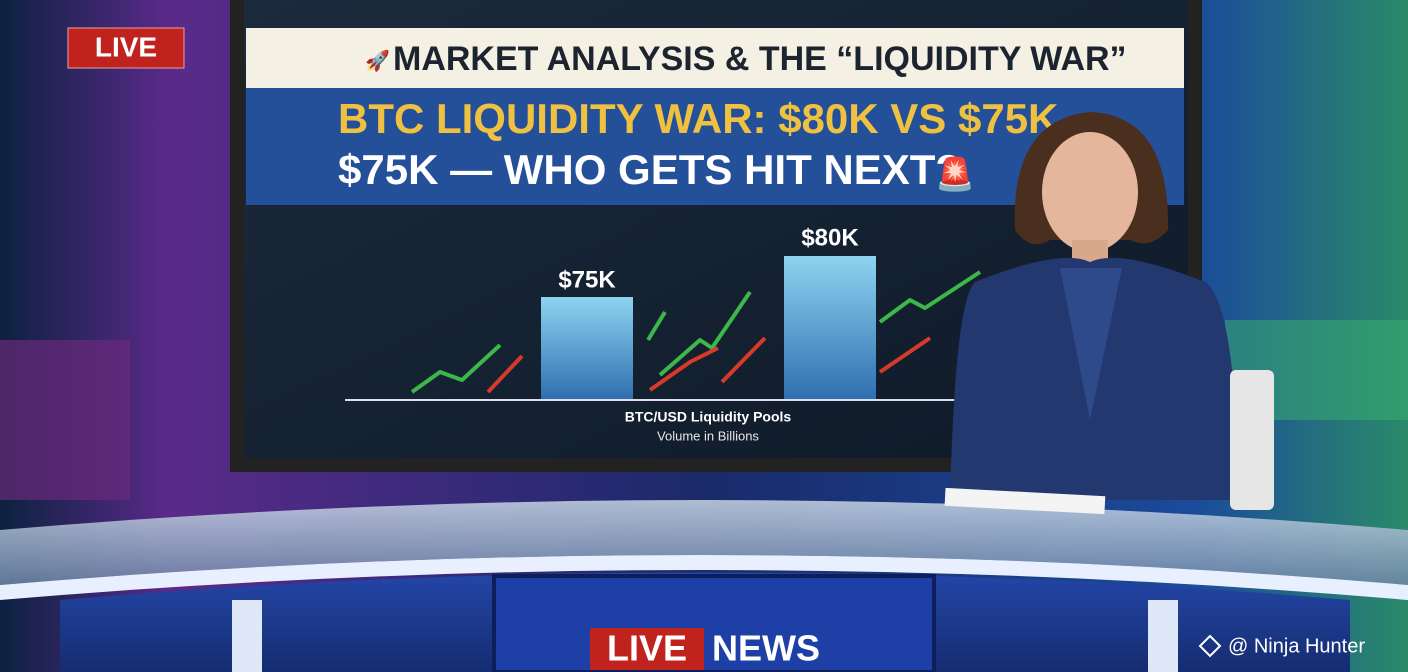 The width and height of the screenshot is (1408, 672). What do you see at coordinates (1210, 646) in the screenshot?
I see `watermark-icon` at bounding box center [1210, 646].